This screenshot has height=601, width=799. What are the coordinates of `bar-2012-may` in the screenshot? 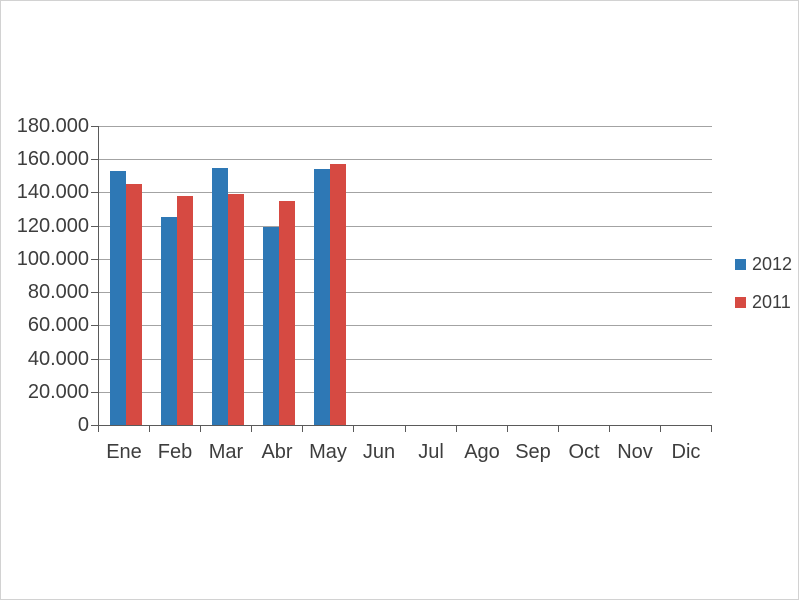 It's located at (322, 297).